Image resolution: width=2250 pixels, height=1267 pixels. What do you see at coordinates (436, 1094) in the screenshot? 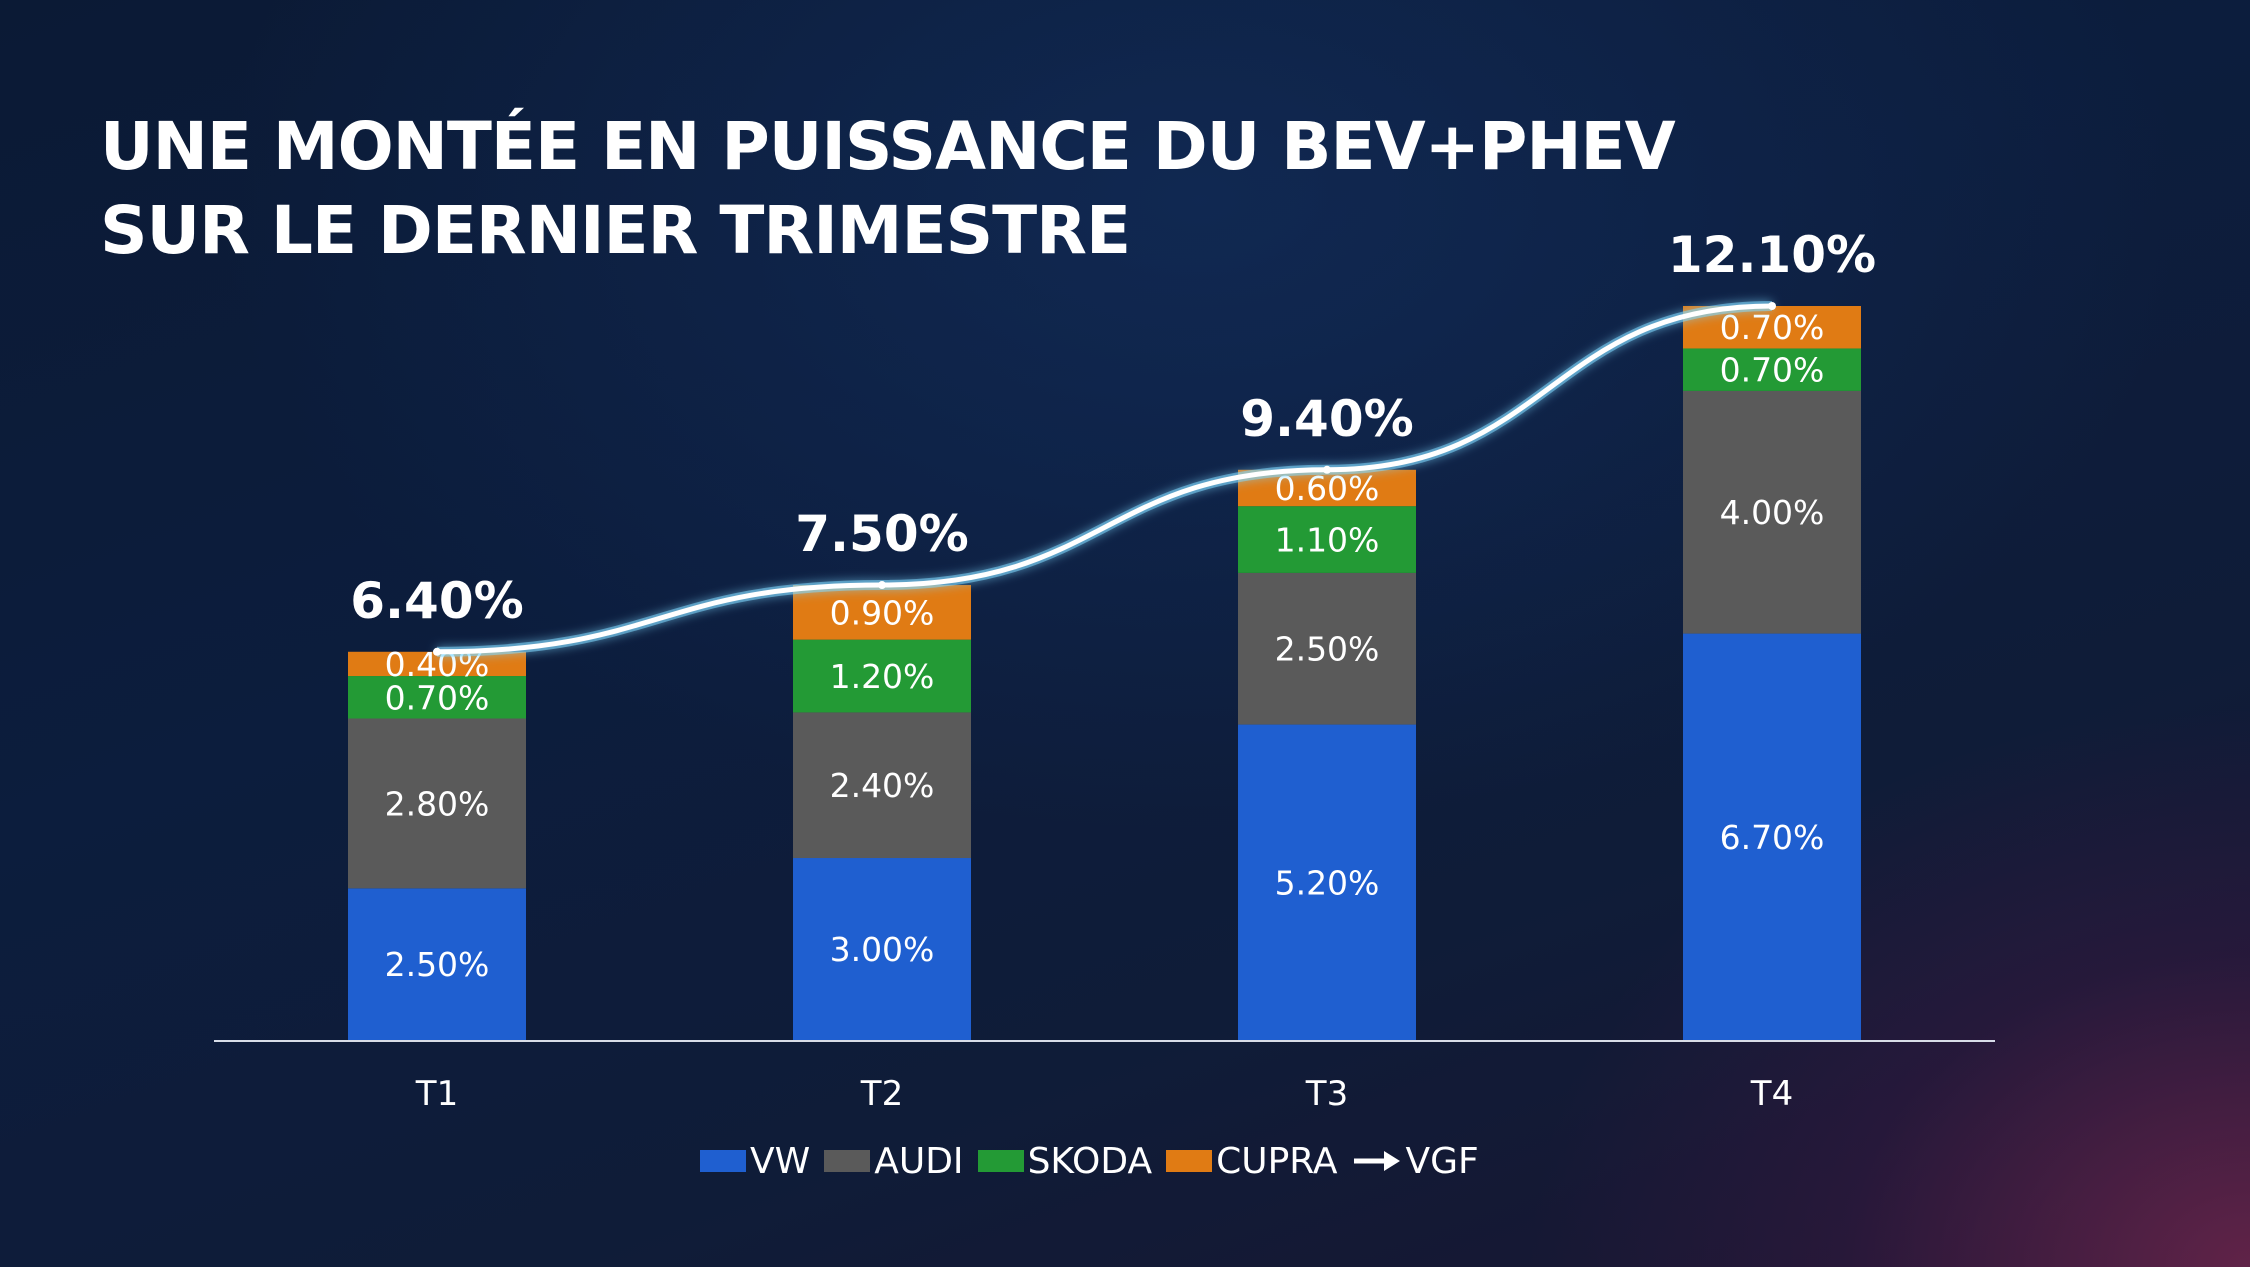
I see `x-tick-label-t1: T1` at bounding box center [436, 1094].